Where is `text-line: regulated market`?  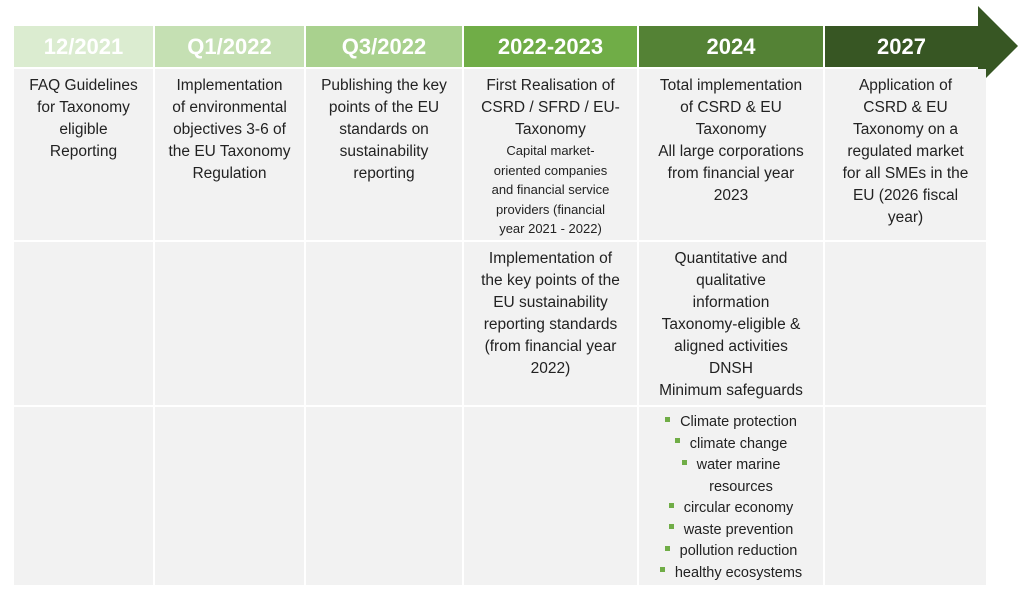 text-line: regulated market is located at coordinates (905, 151).